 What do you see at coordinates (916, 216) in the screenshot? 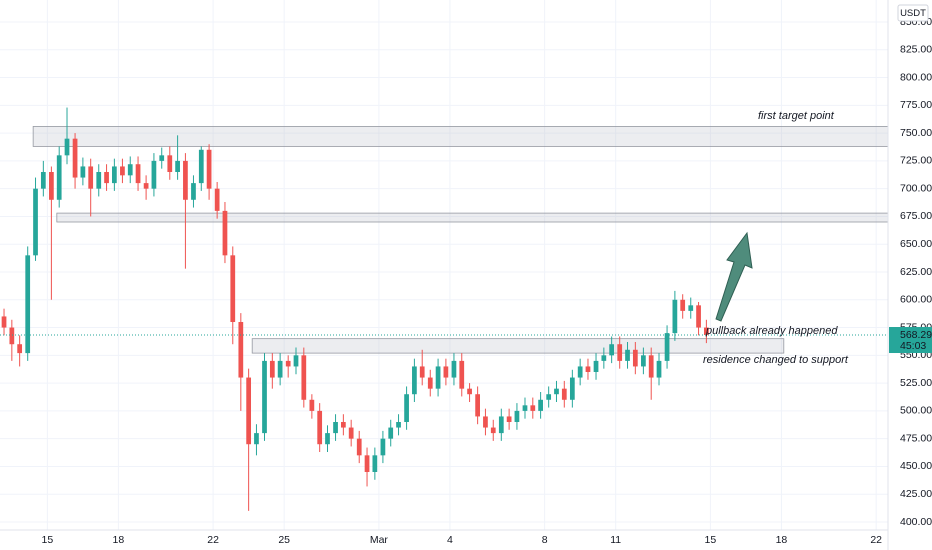
I see `y-tick-label: 675.00` at bounding box center [916, 216].